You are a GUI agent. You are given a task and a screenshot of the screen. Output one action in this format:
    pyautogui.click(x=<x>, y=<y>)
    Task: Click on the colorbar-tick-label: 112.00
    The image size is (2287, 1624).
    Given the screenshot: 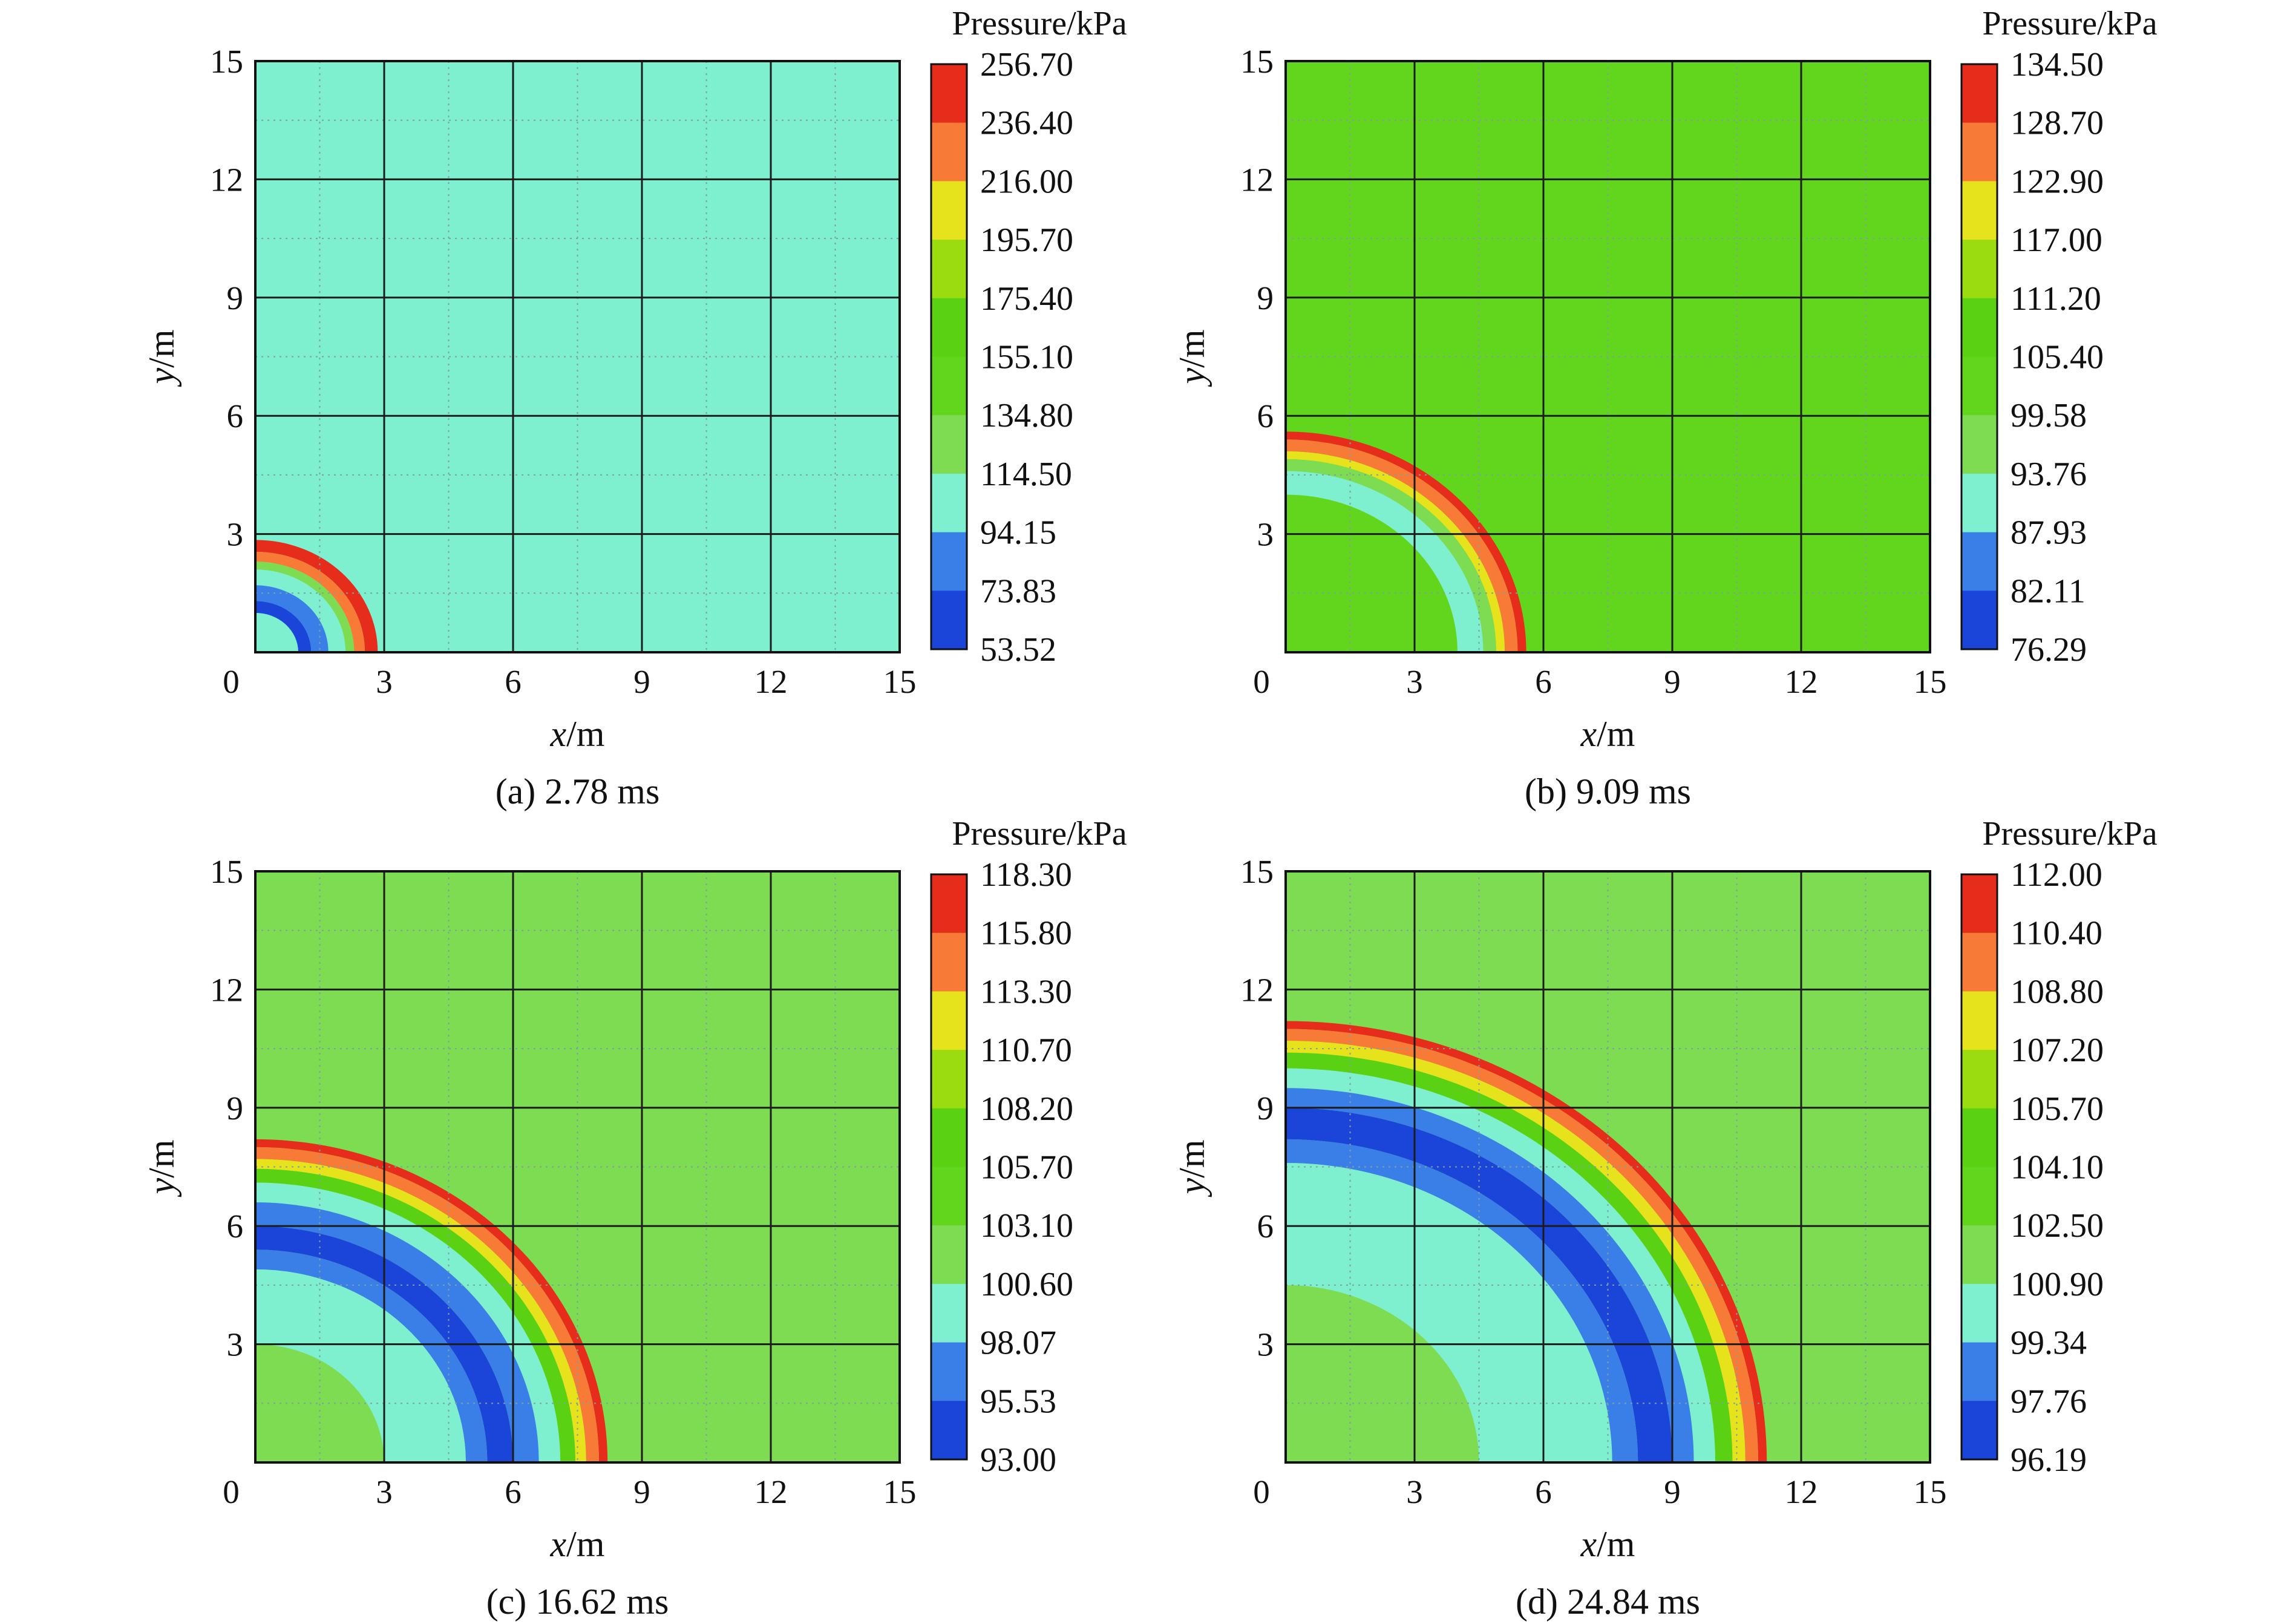 What is the action you would take?
    pyautogui.click(x=2056, y=875)
    